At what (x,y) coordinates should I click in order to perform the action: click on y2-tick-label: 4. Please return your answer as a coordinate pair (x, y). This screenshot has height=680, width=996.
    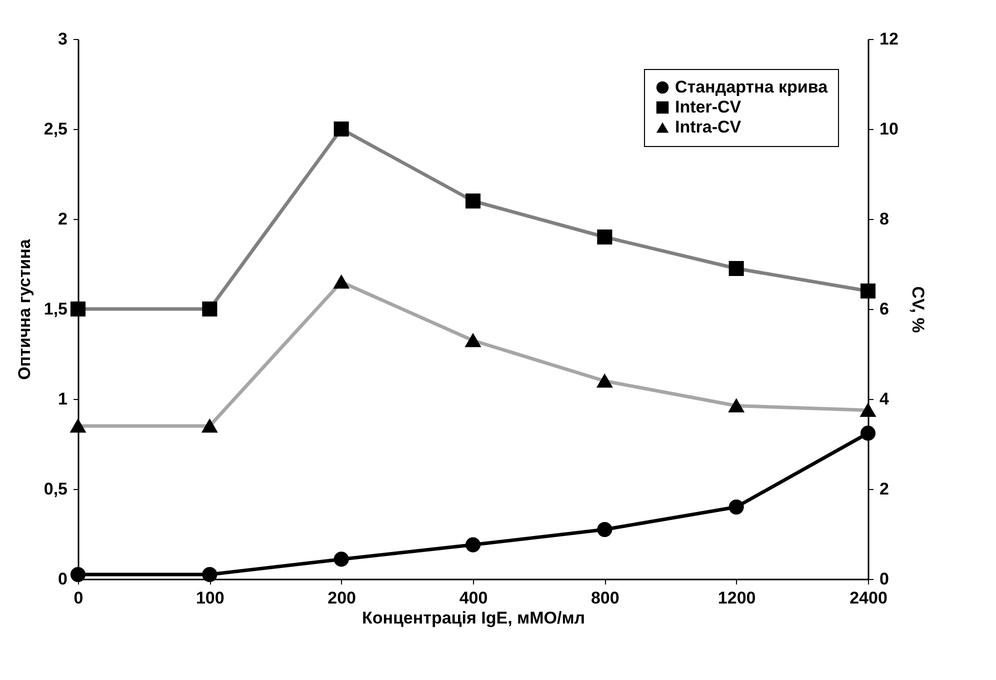
    Looking at the image, I should click on (885, 399).